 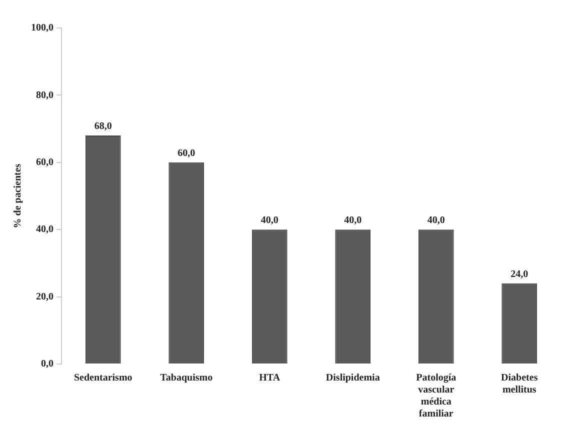 I want to click on x-tick-label: HTA, so click(x=270, y=378).